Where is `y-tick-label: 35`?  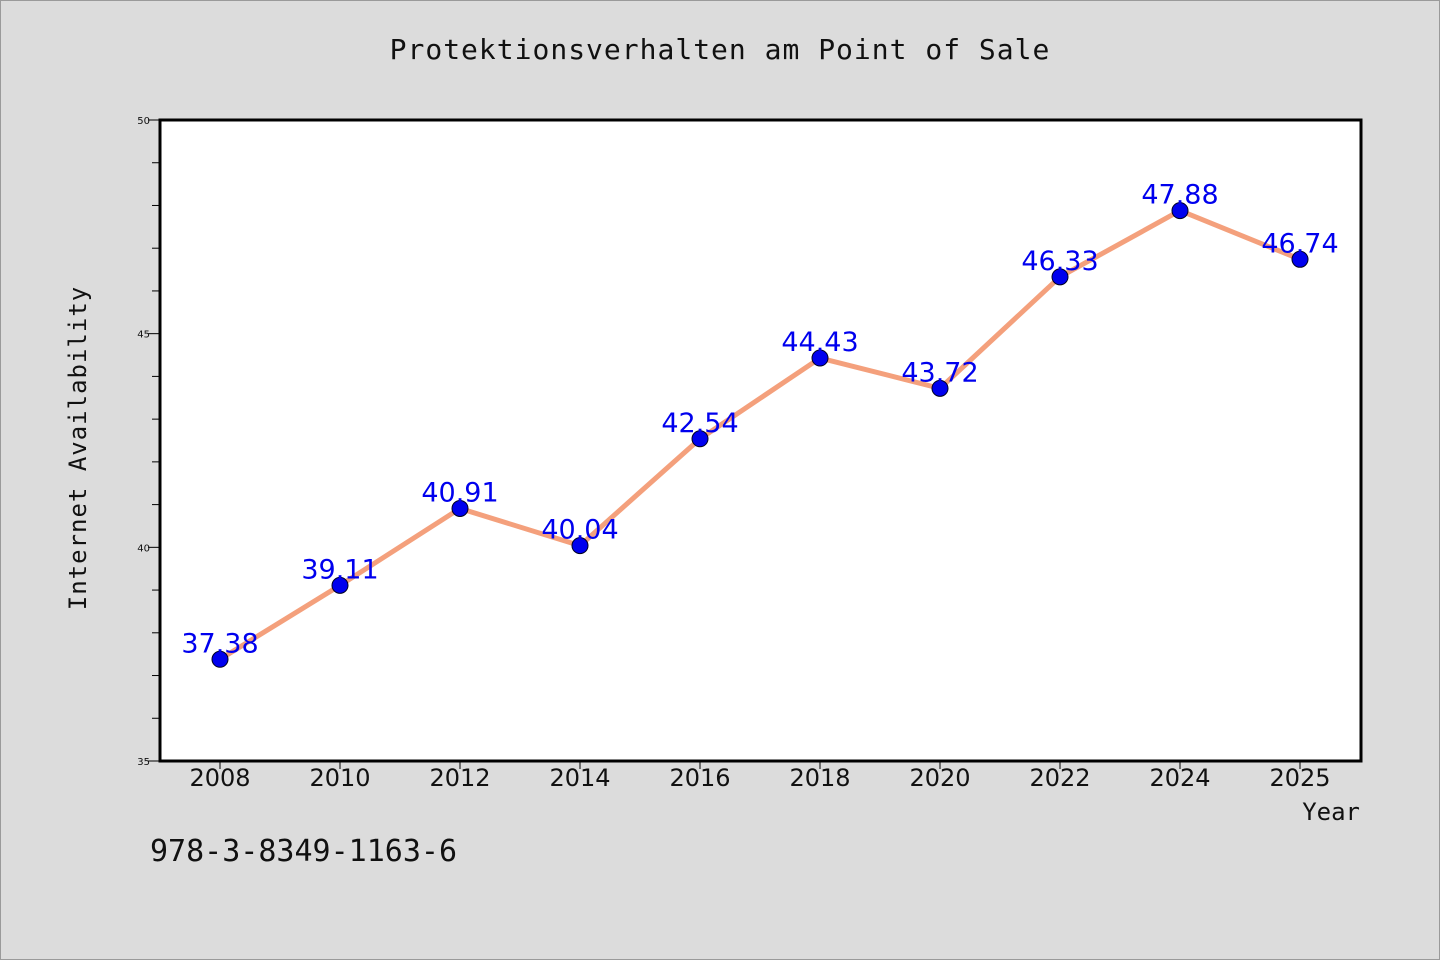
y-tick-label: 35 is located at coordinates (143, 762).